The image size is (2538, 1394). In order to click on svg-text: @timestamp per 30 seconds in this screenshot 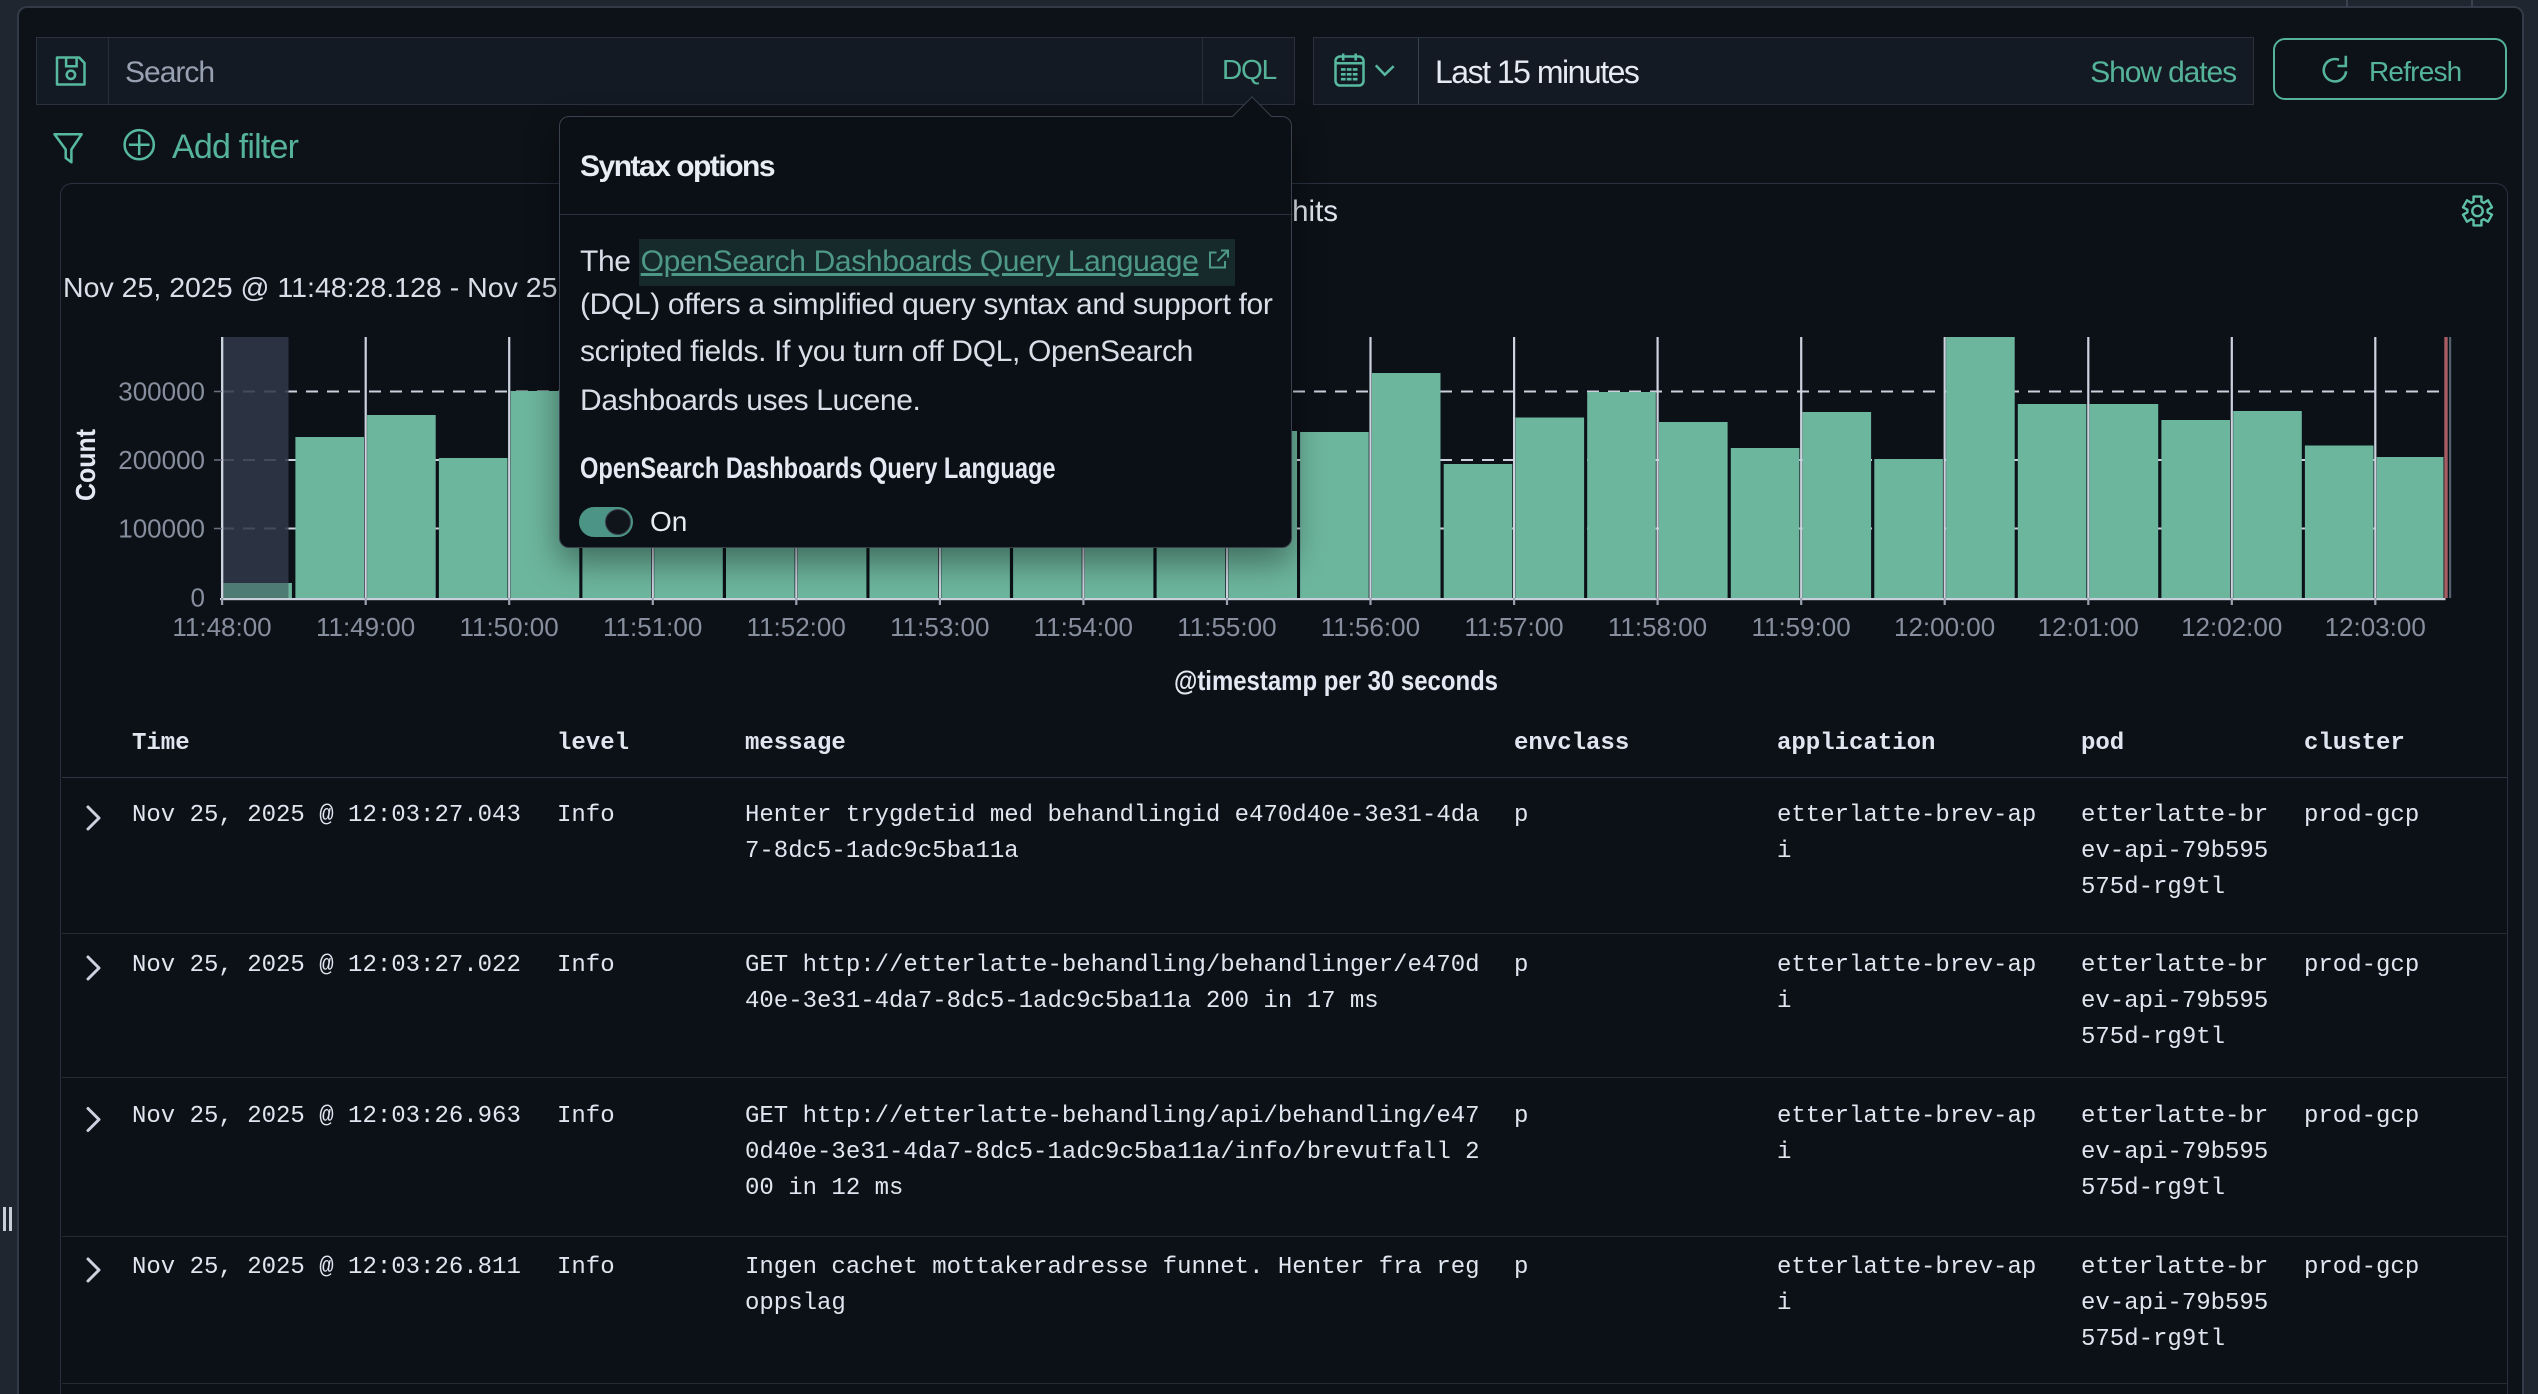, I will do `click(1336, 680)`.